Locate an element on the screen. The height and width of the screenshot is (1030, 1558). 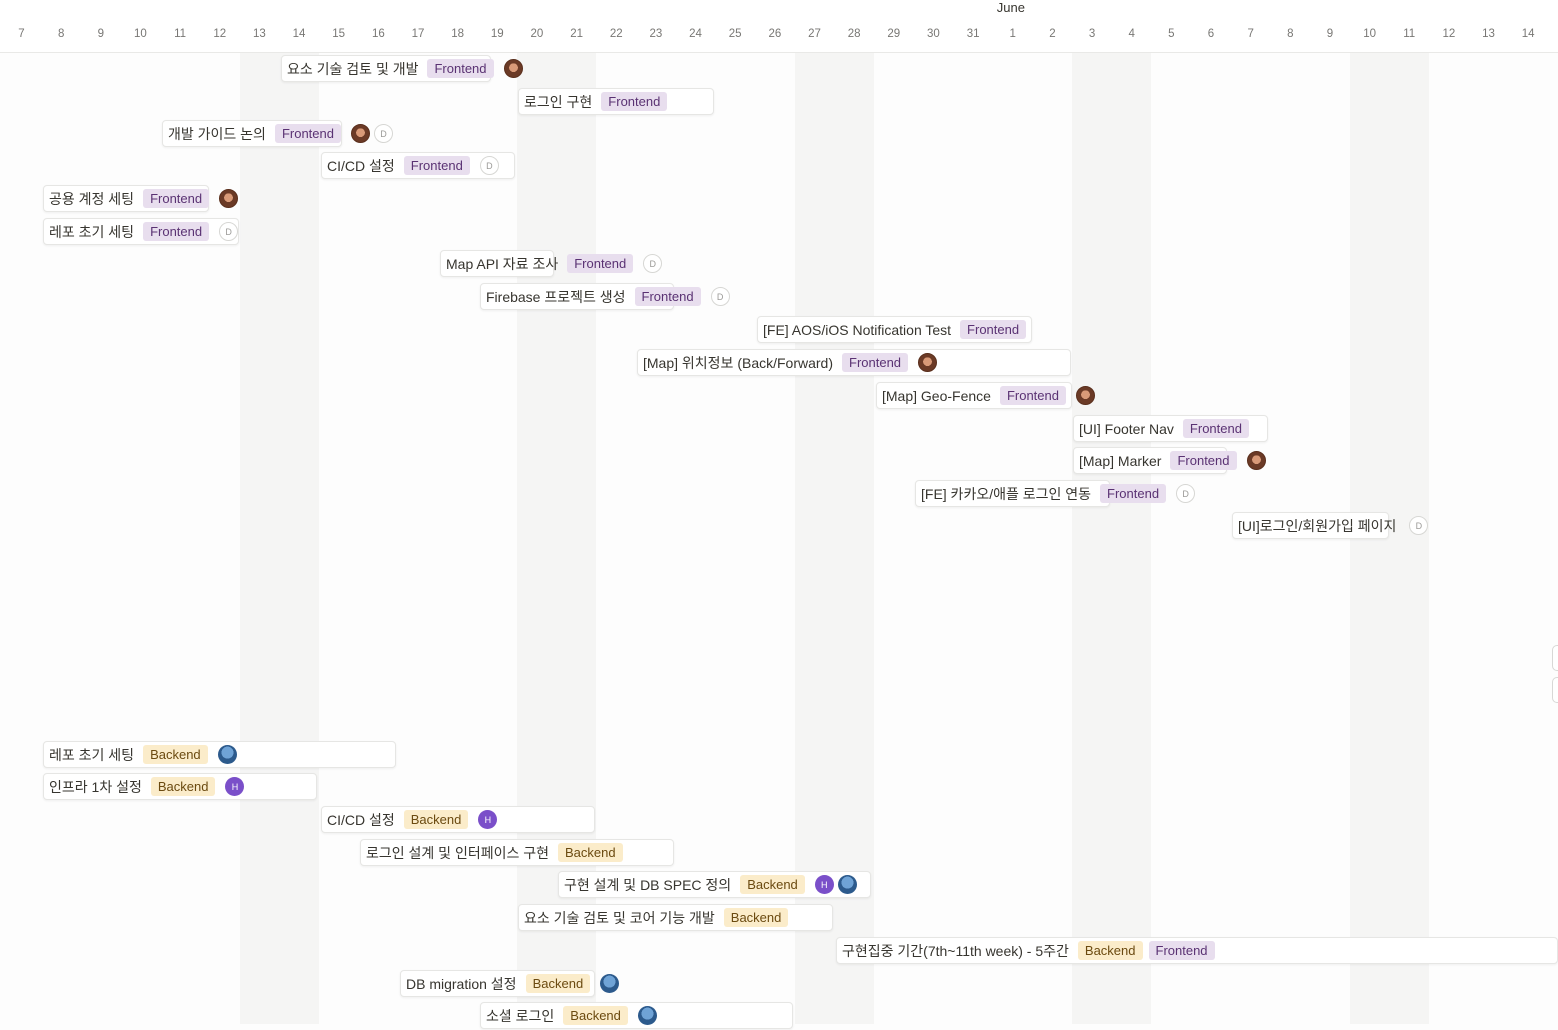
task-title: 개발 가이드 논의 is located at coordinates (217, 133).